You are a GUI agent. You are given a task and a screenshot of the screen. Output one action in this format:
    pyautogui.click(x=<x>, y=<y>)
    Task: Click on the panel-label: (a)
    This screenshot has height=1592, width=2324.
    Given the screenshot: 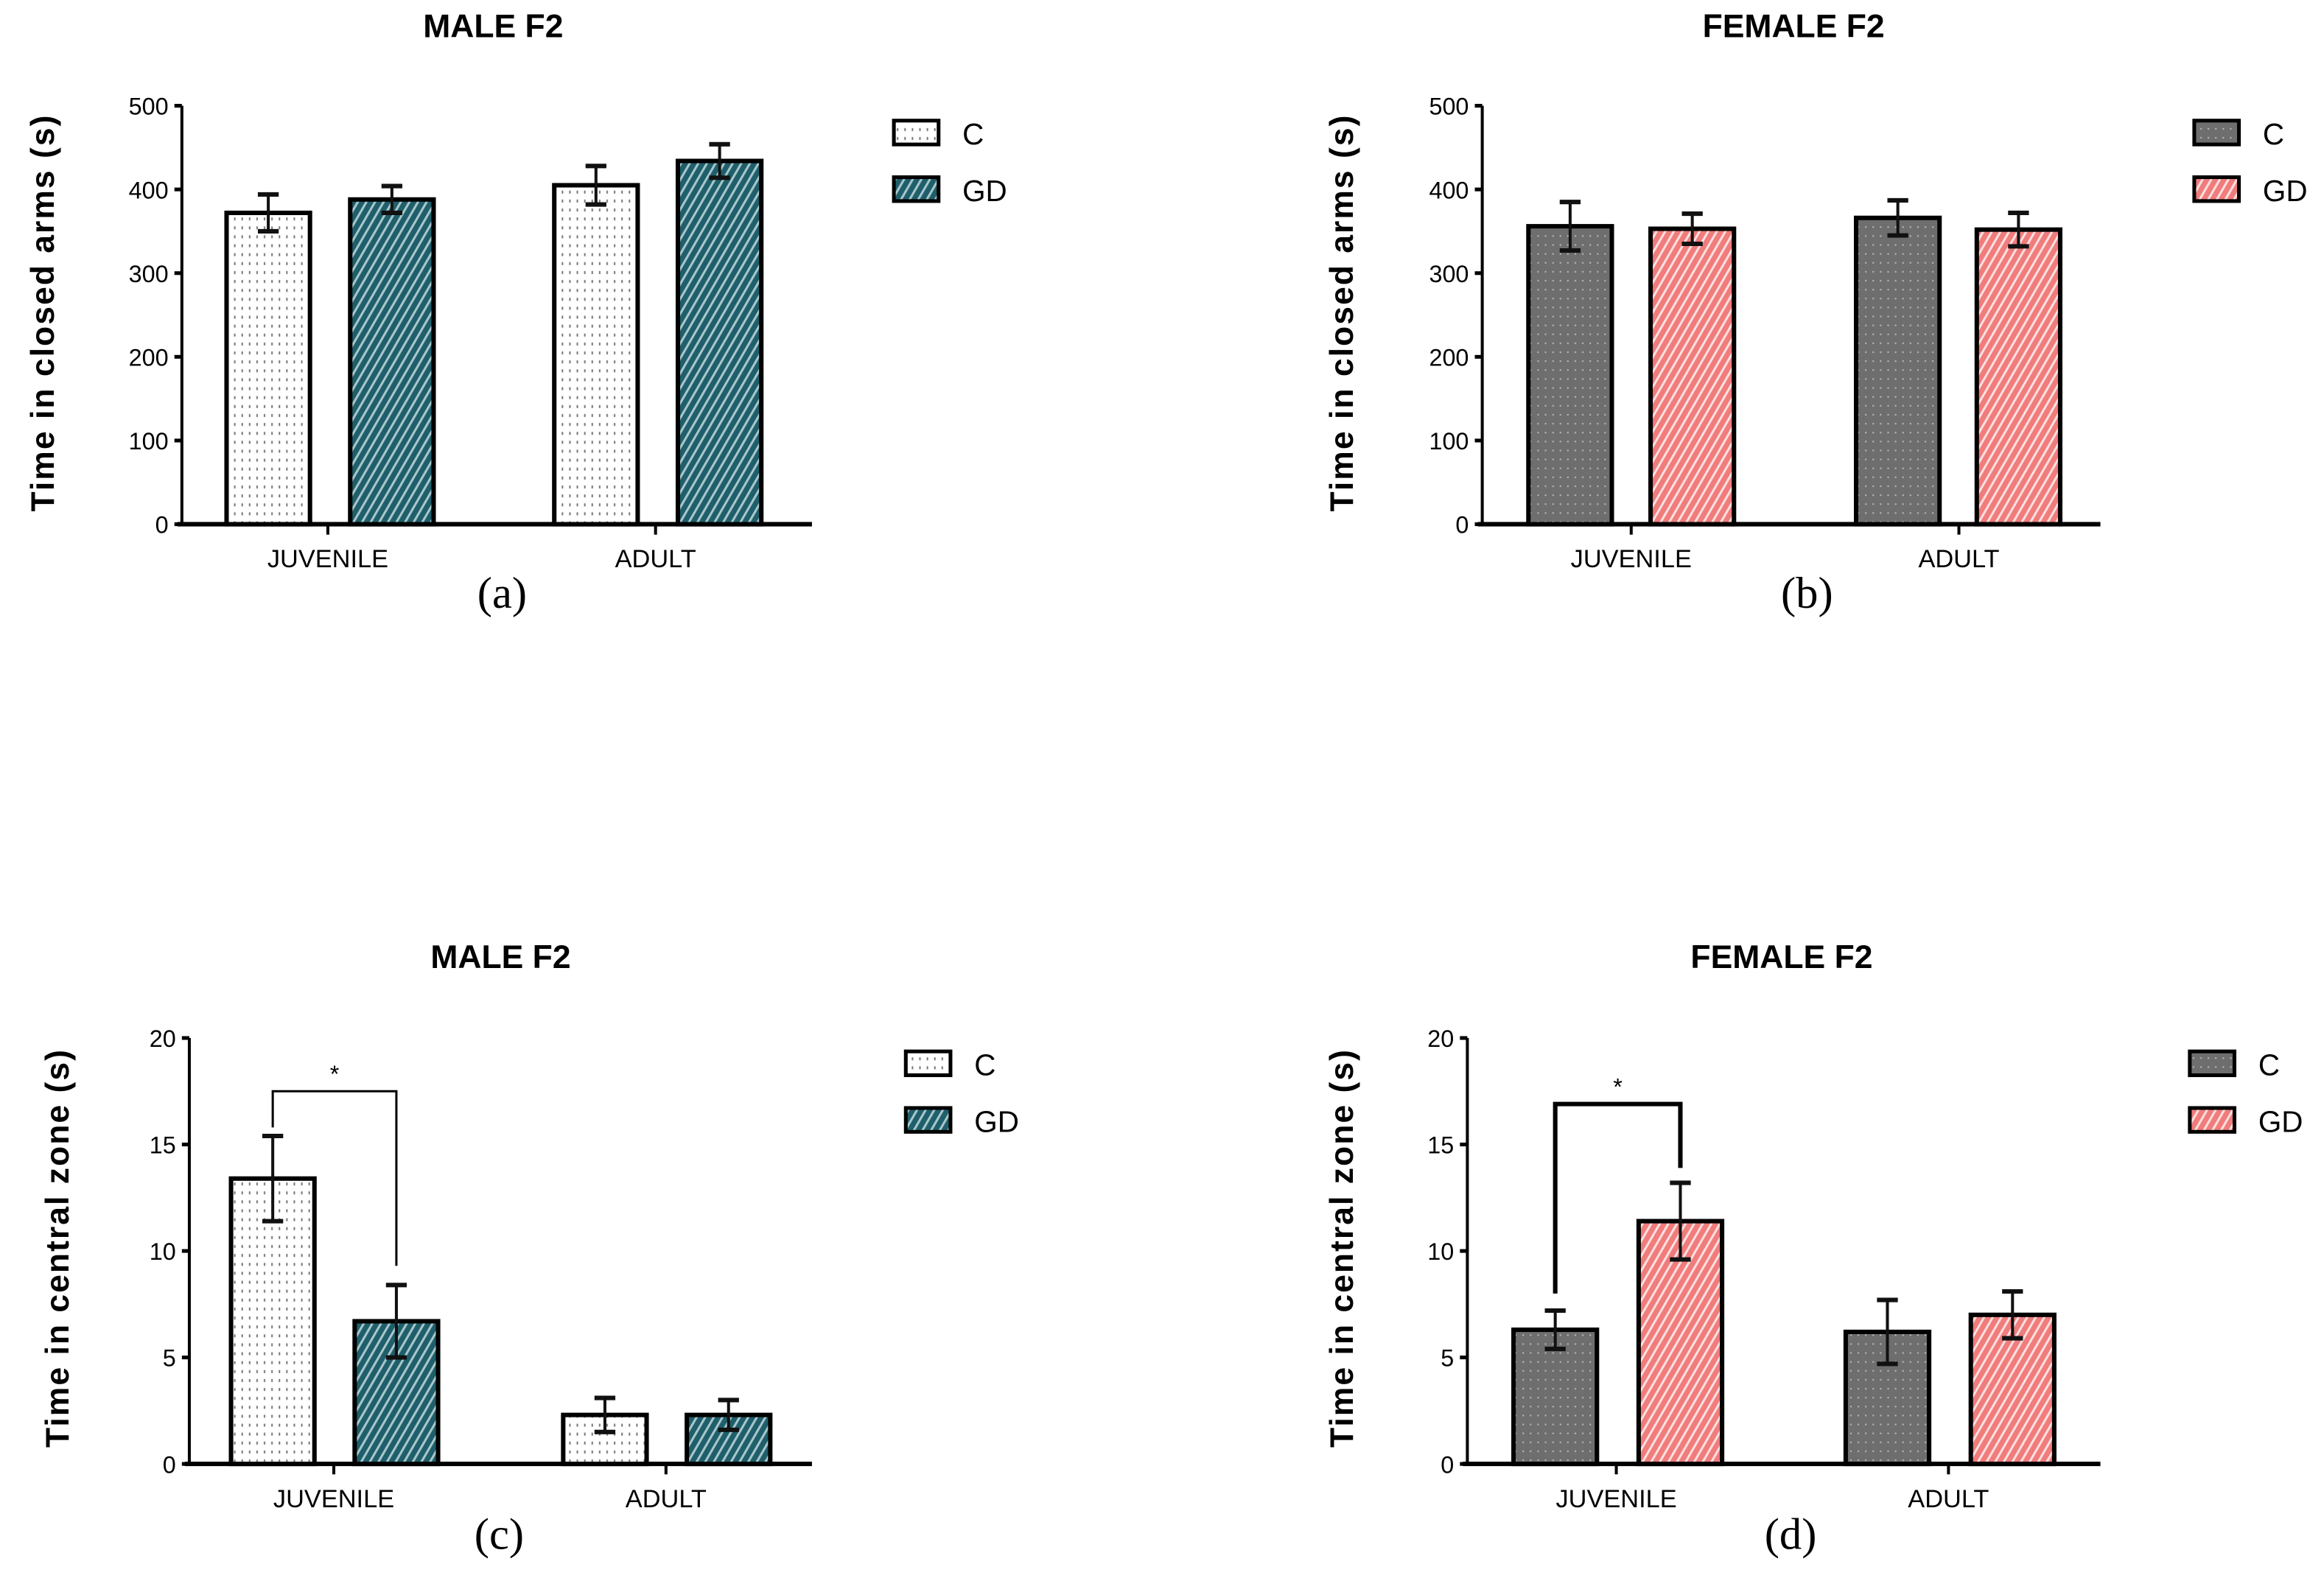 What is the action you would take?
    pyautogui.click(x=502, y=593)
    